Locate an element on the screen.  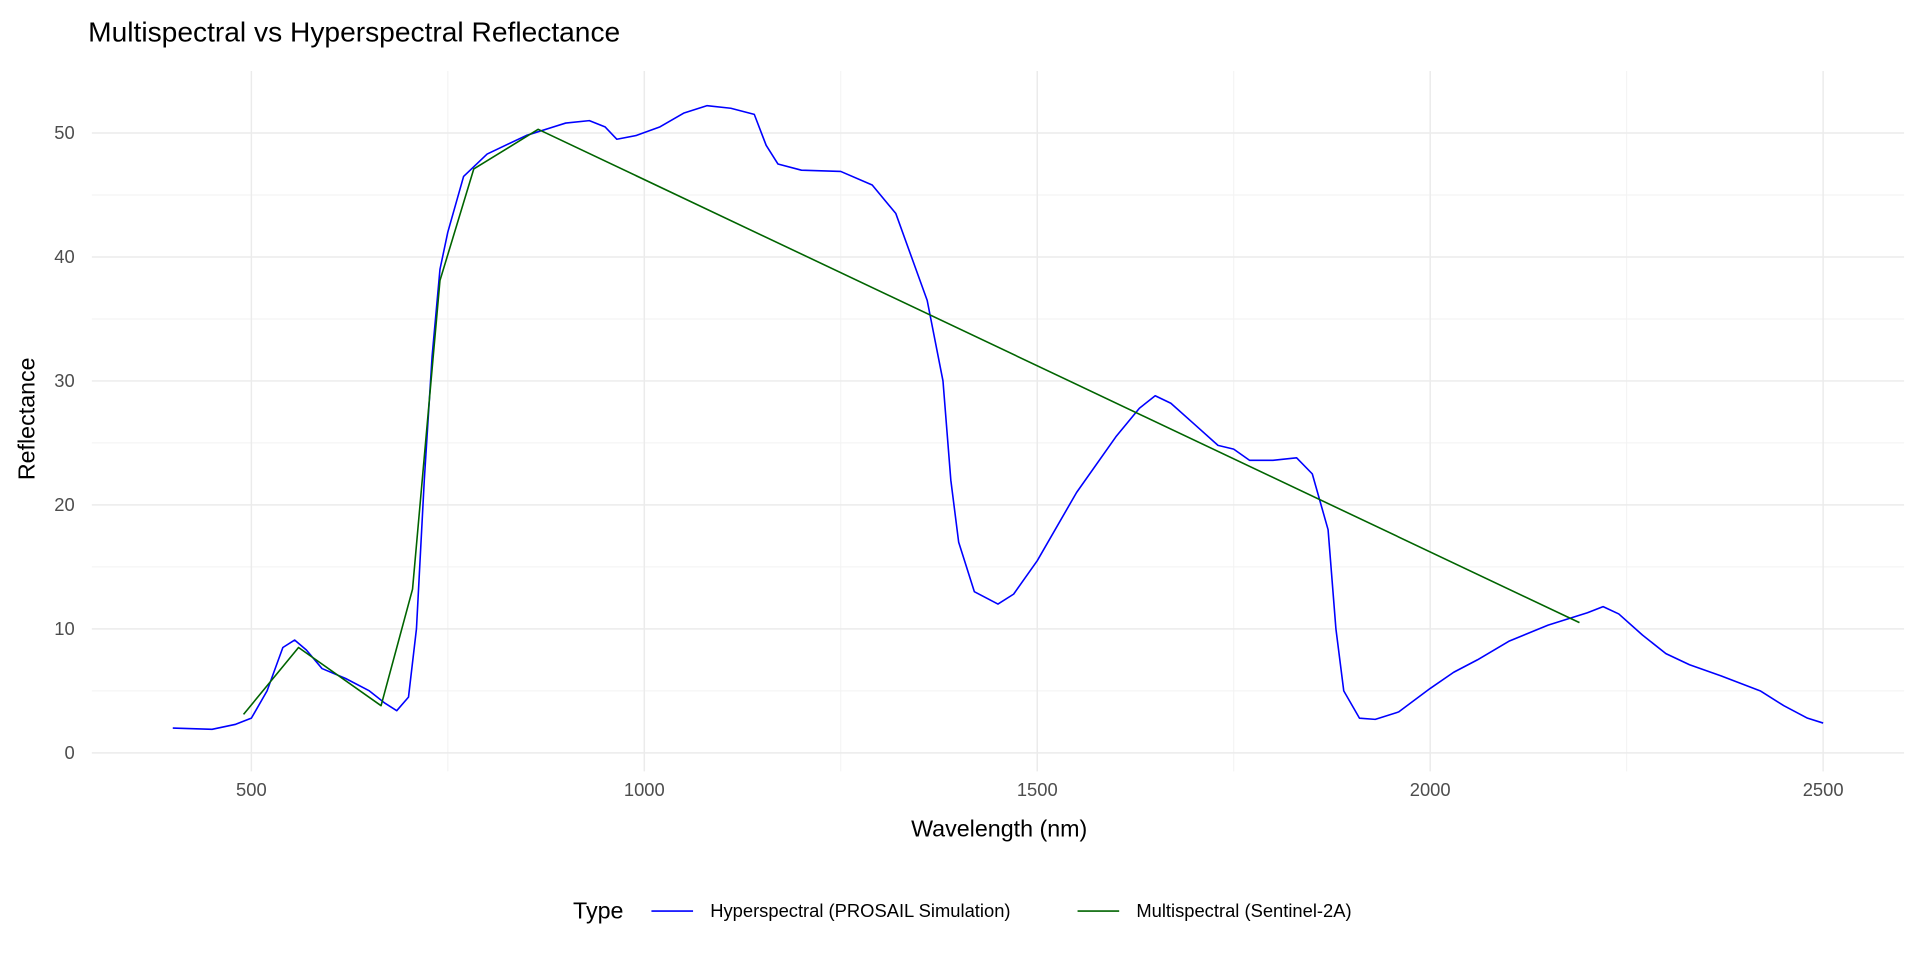
x-axis-title: Wavelength (nm) is located at coordinates (999, 828).